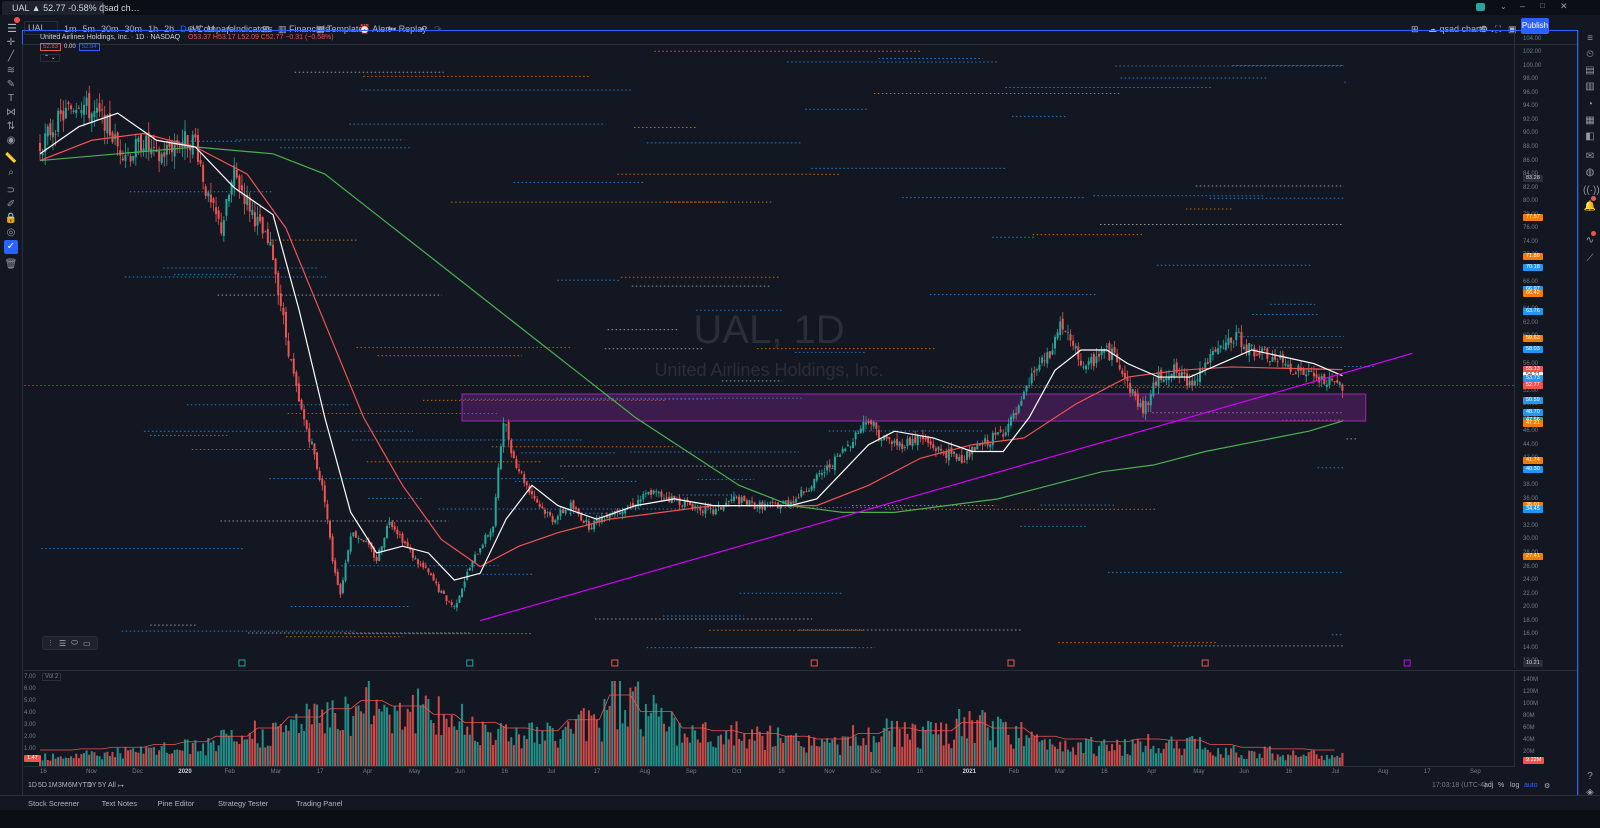 The height and width of the screenshot is (828, 1600). I want to click on range-button-all: All, so click(112, 785).